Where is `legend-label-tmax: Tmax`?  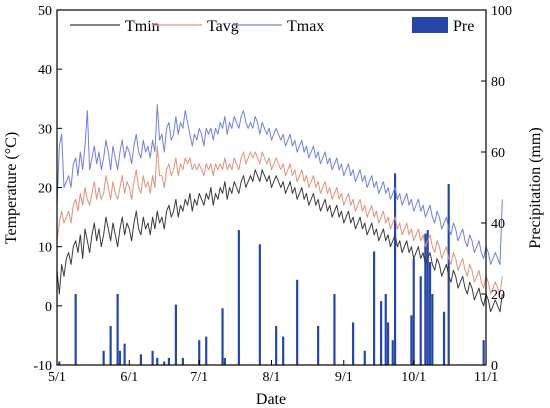
legend-label-tmax: Tmax is located at coordinates (305, 26).